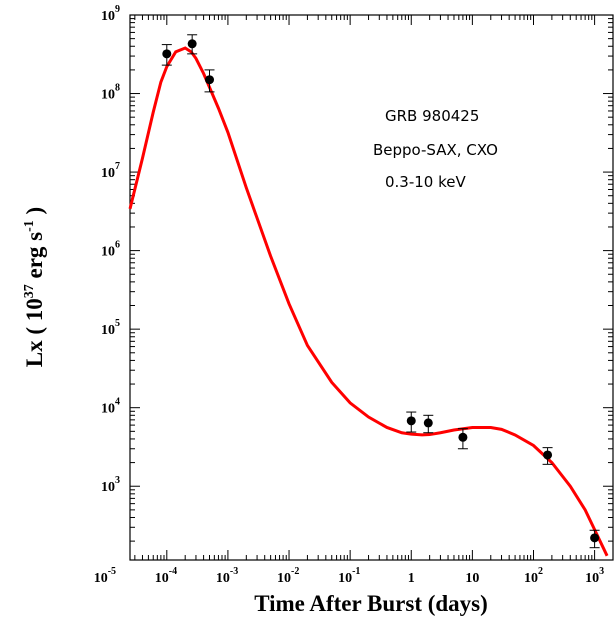  Describe the element at coordinates (34, 213) in the screenshot. I see `y-axis-title-suffix: )` at that location.